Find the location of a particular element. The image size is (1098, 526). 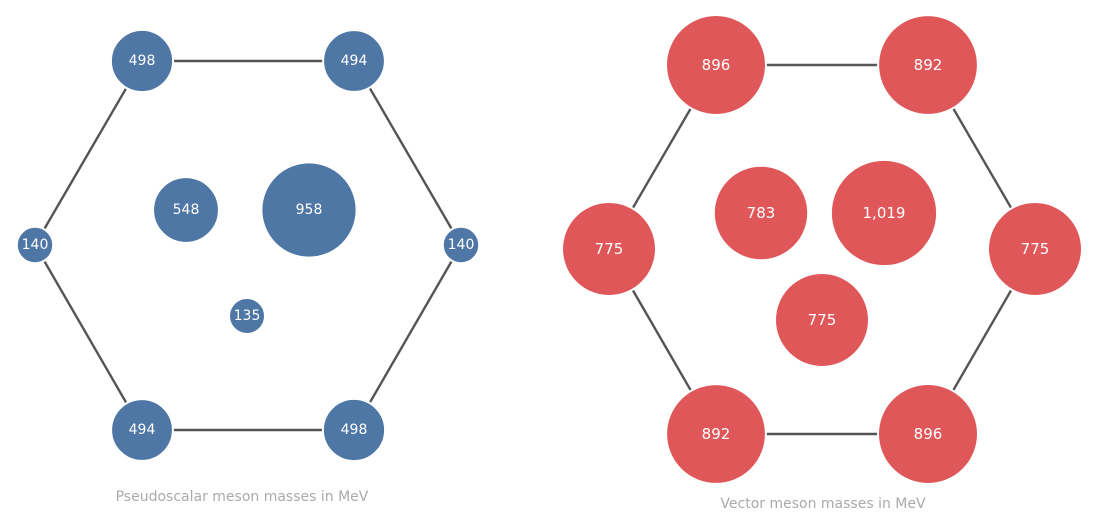

pseudoscalar-node-right-label: 140 is located at coordinates (461, 245).